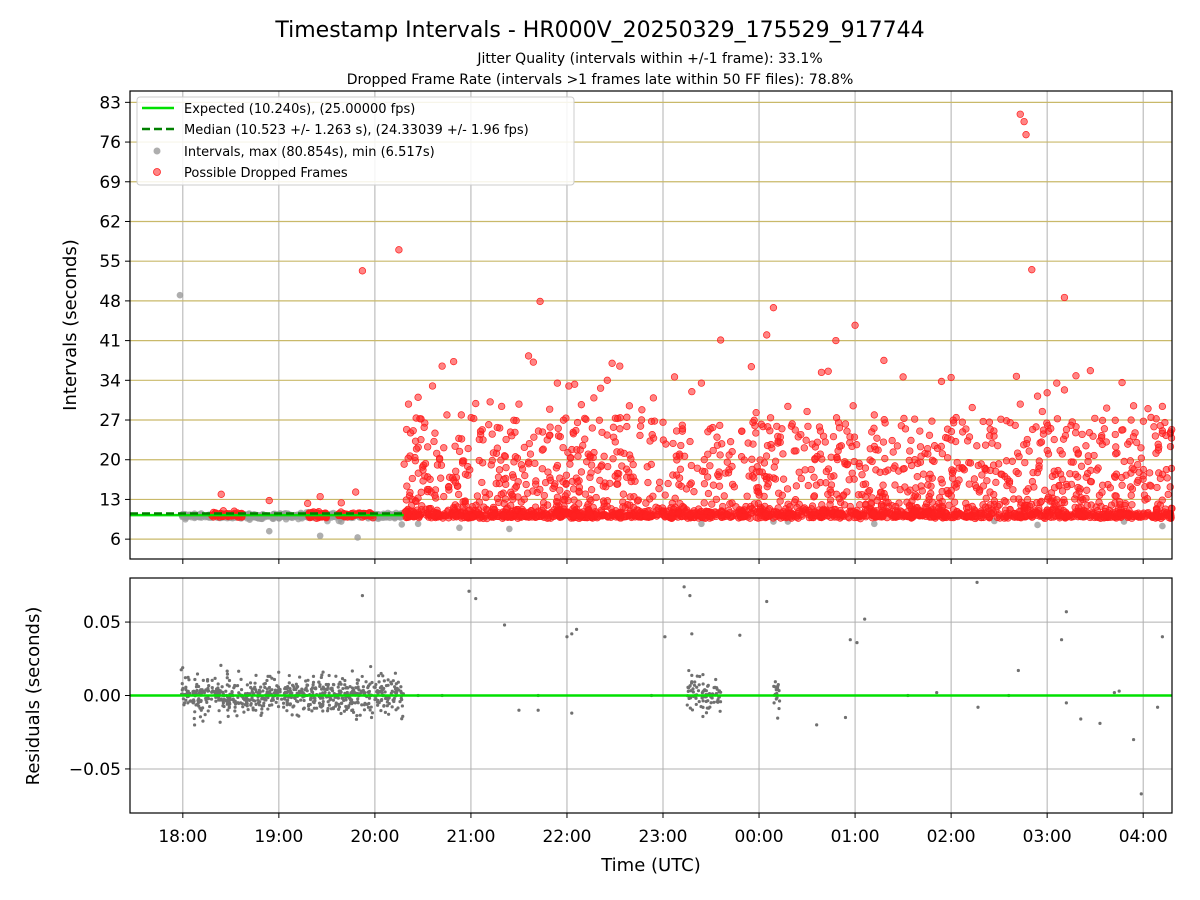 Image resolution: width=1200 pixels, height=900 pixels. Describe the element at coordinates (759, 837) in the screenshot. I see `xtick-label-6: 00:00` at that location.